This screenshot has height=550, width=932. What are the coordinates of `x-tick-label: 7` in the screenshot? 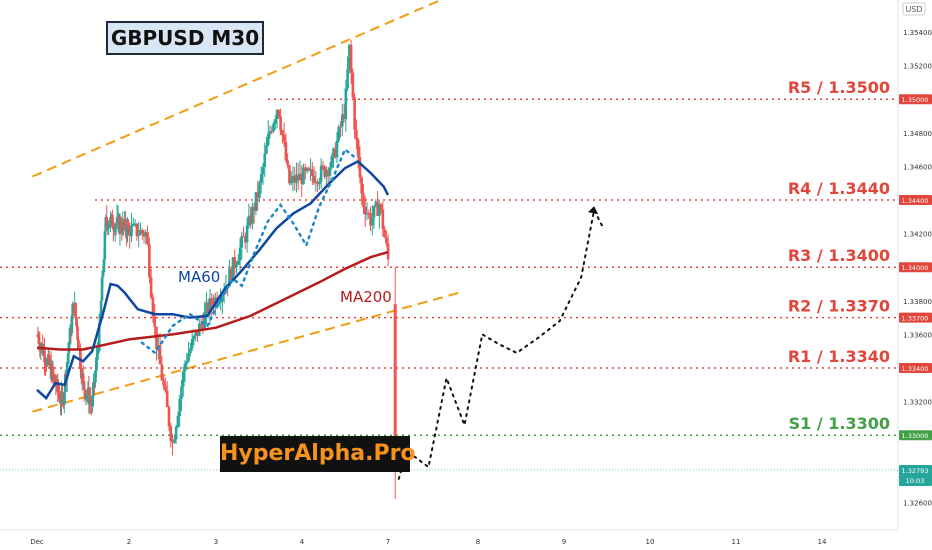 It's located at (388, 542).